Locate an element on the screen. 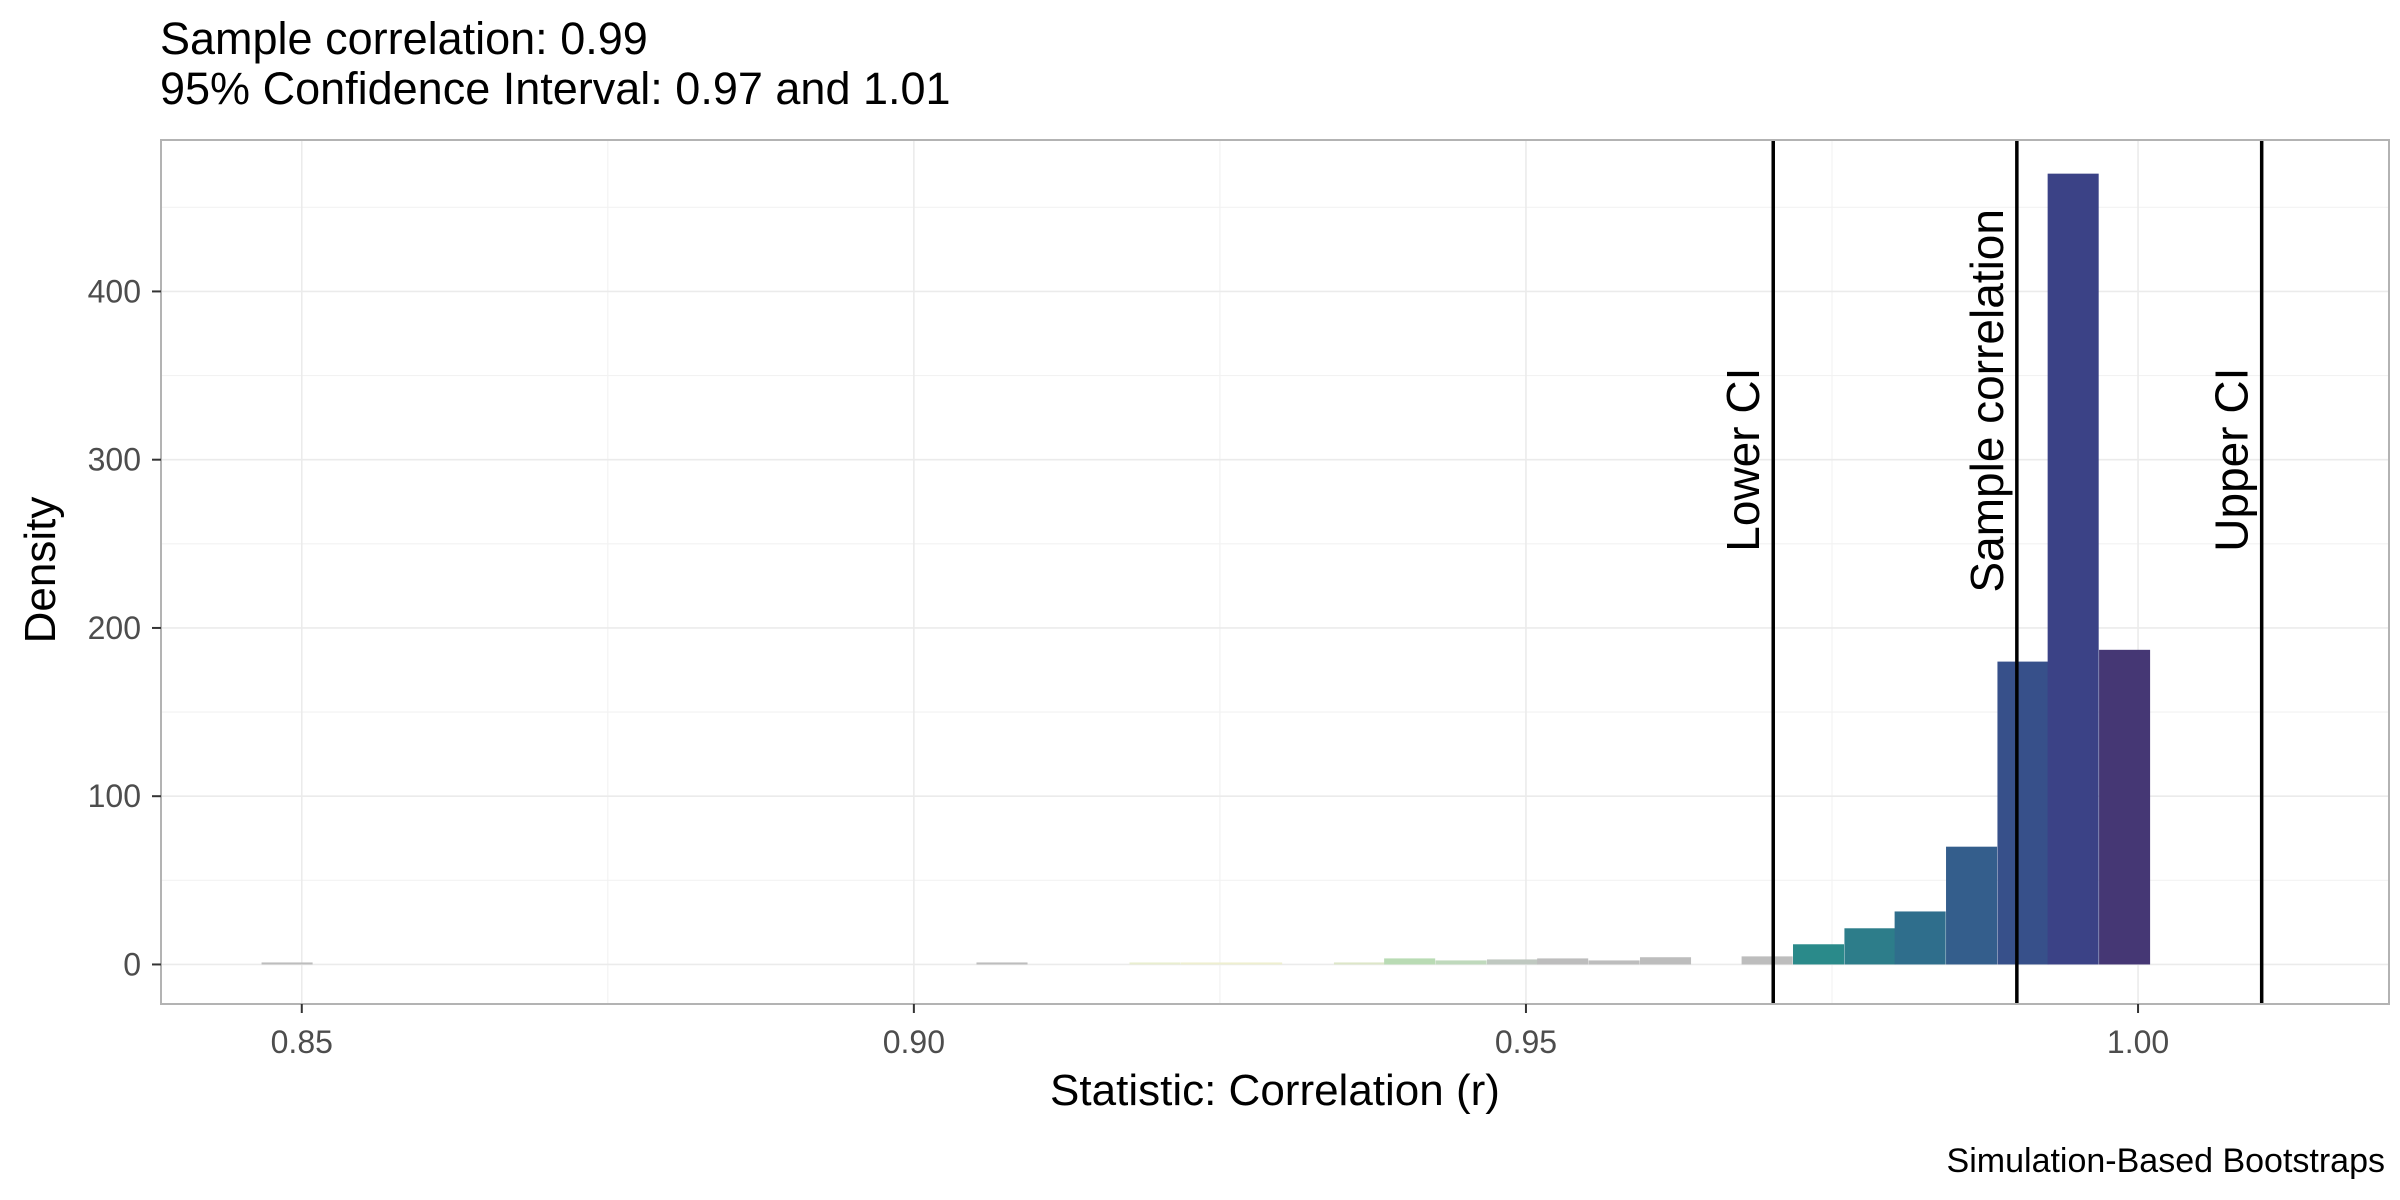  y-axis-title: Density is located at coordinates (40, 570).